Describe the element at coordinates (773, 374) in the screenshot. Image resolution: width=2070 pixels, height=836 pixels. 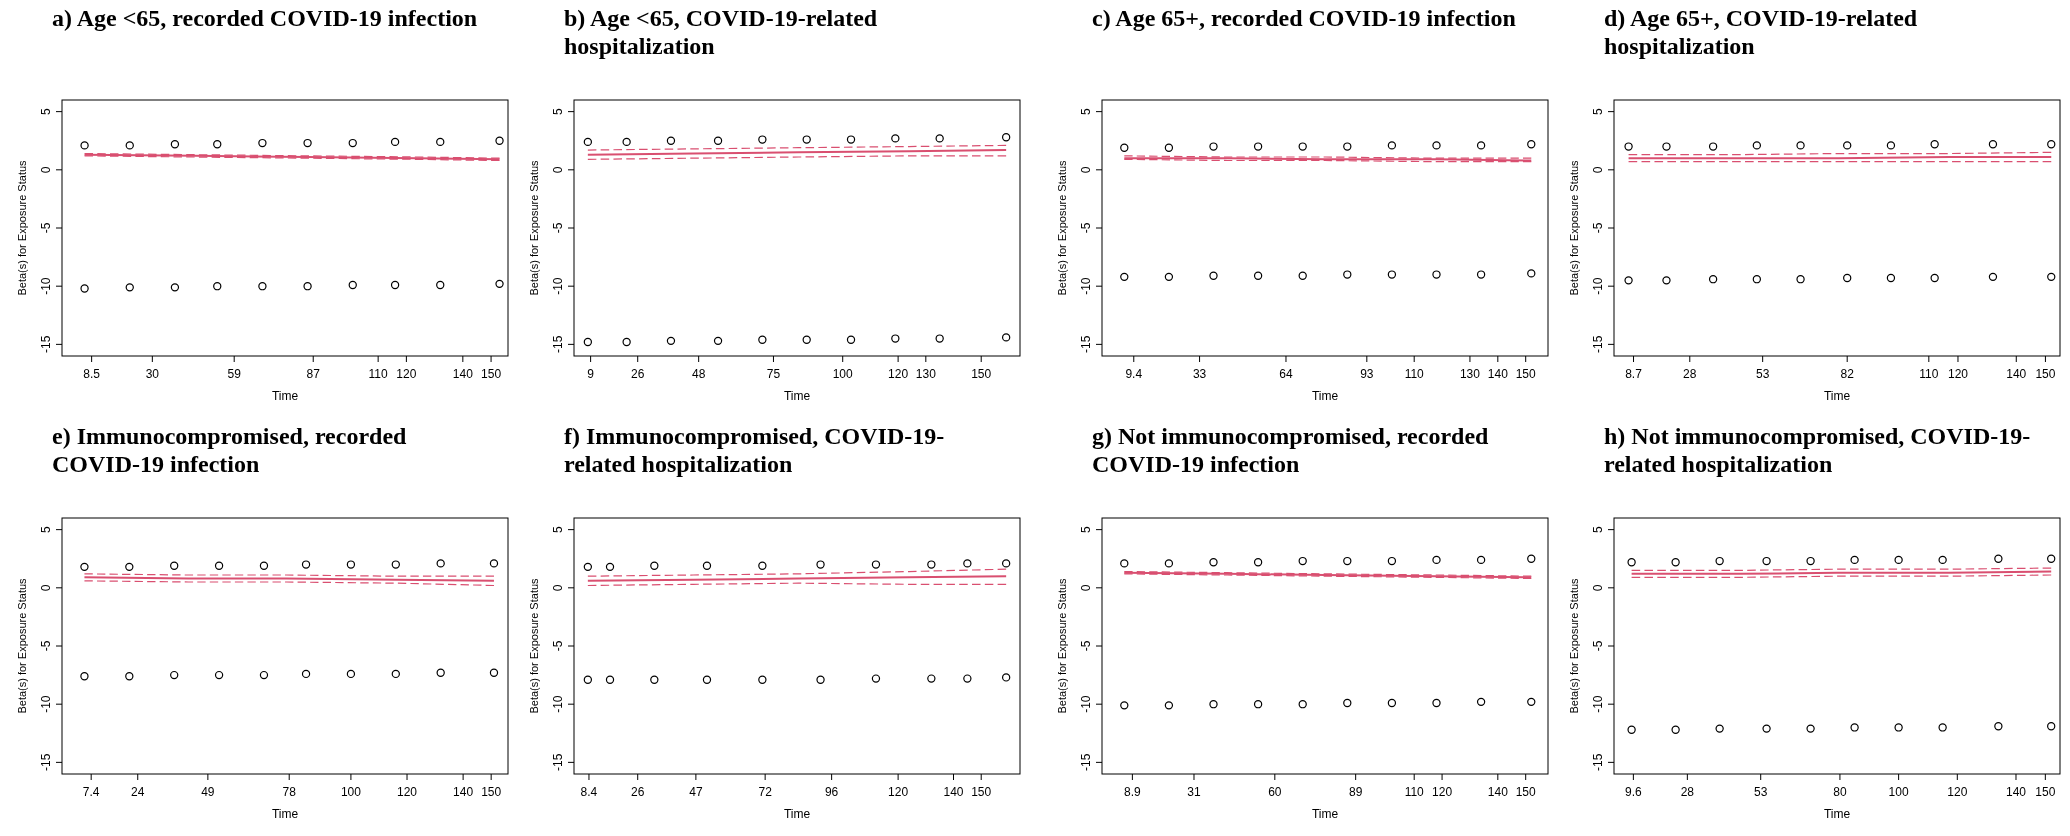
I see `x-tick-label: 75` at that location.